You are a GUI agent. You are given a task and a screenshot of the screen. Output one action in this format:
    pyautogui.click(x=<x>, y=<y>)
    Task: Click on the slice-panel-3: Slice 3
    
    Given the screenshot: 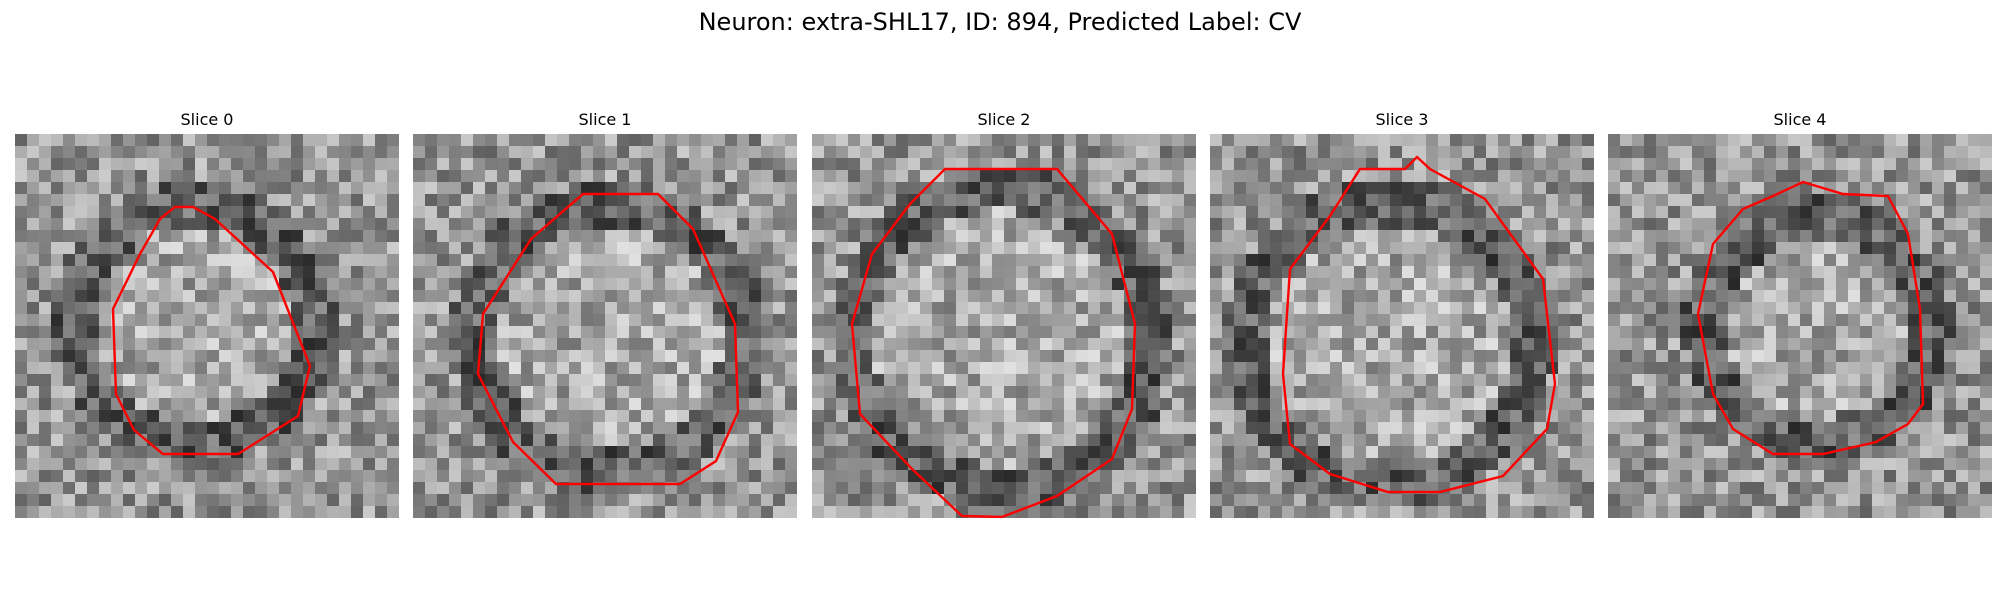 What is the action you would take?
    pyautogui.click(x=1402, y=313)
    